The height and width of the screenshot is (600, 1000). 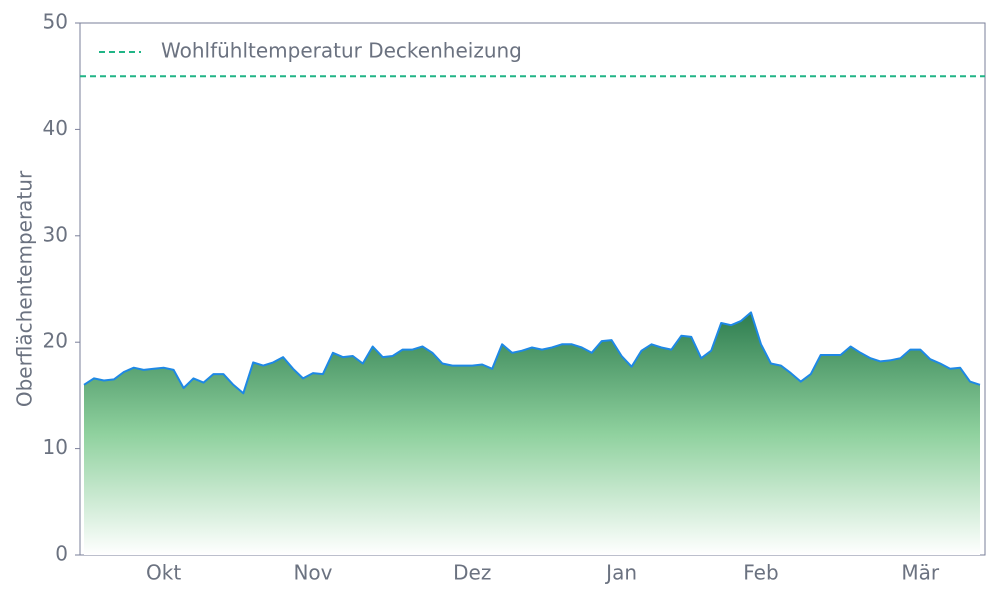 I want to click on x-tick-label: Jan, so click(x=620, y=573).